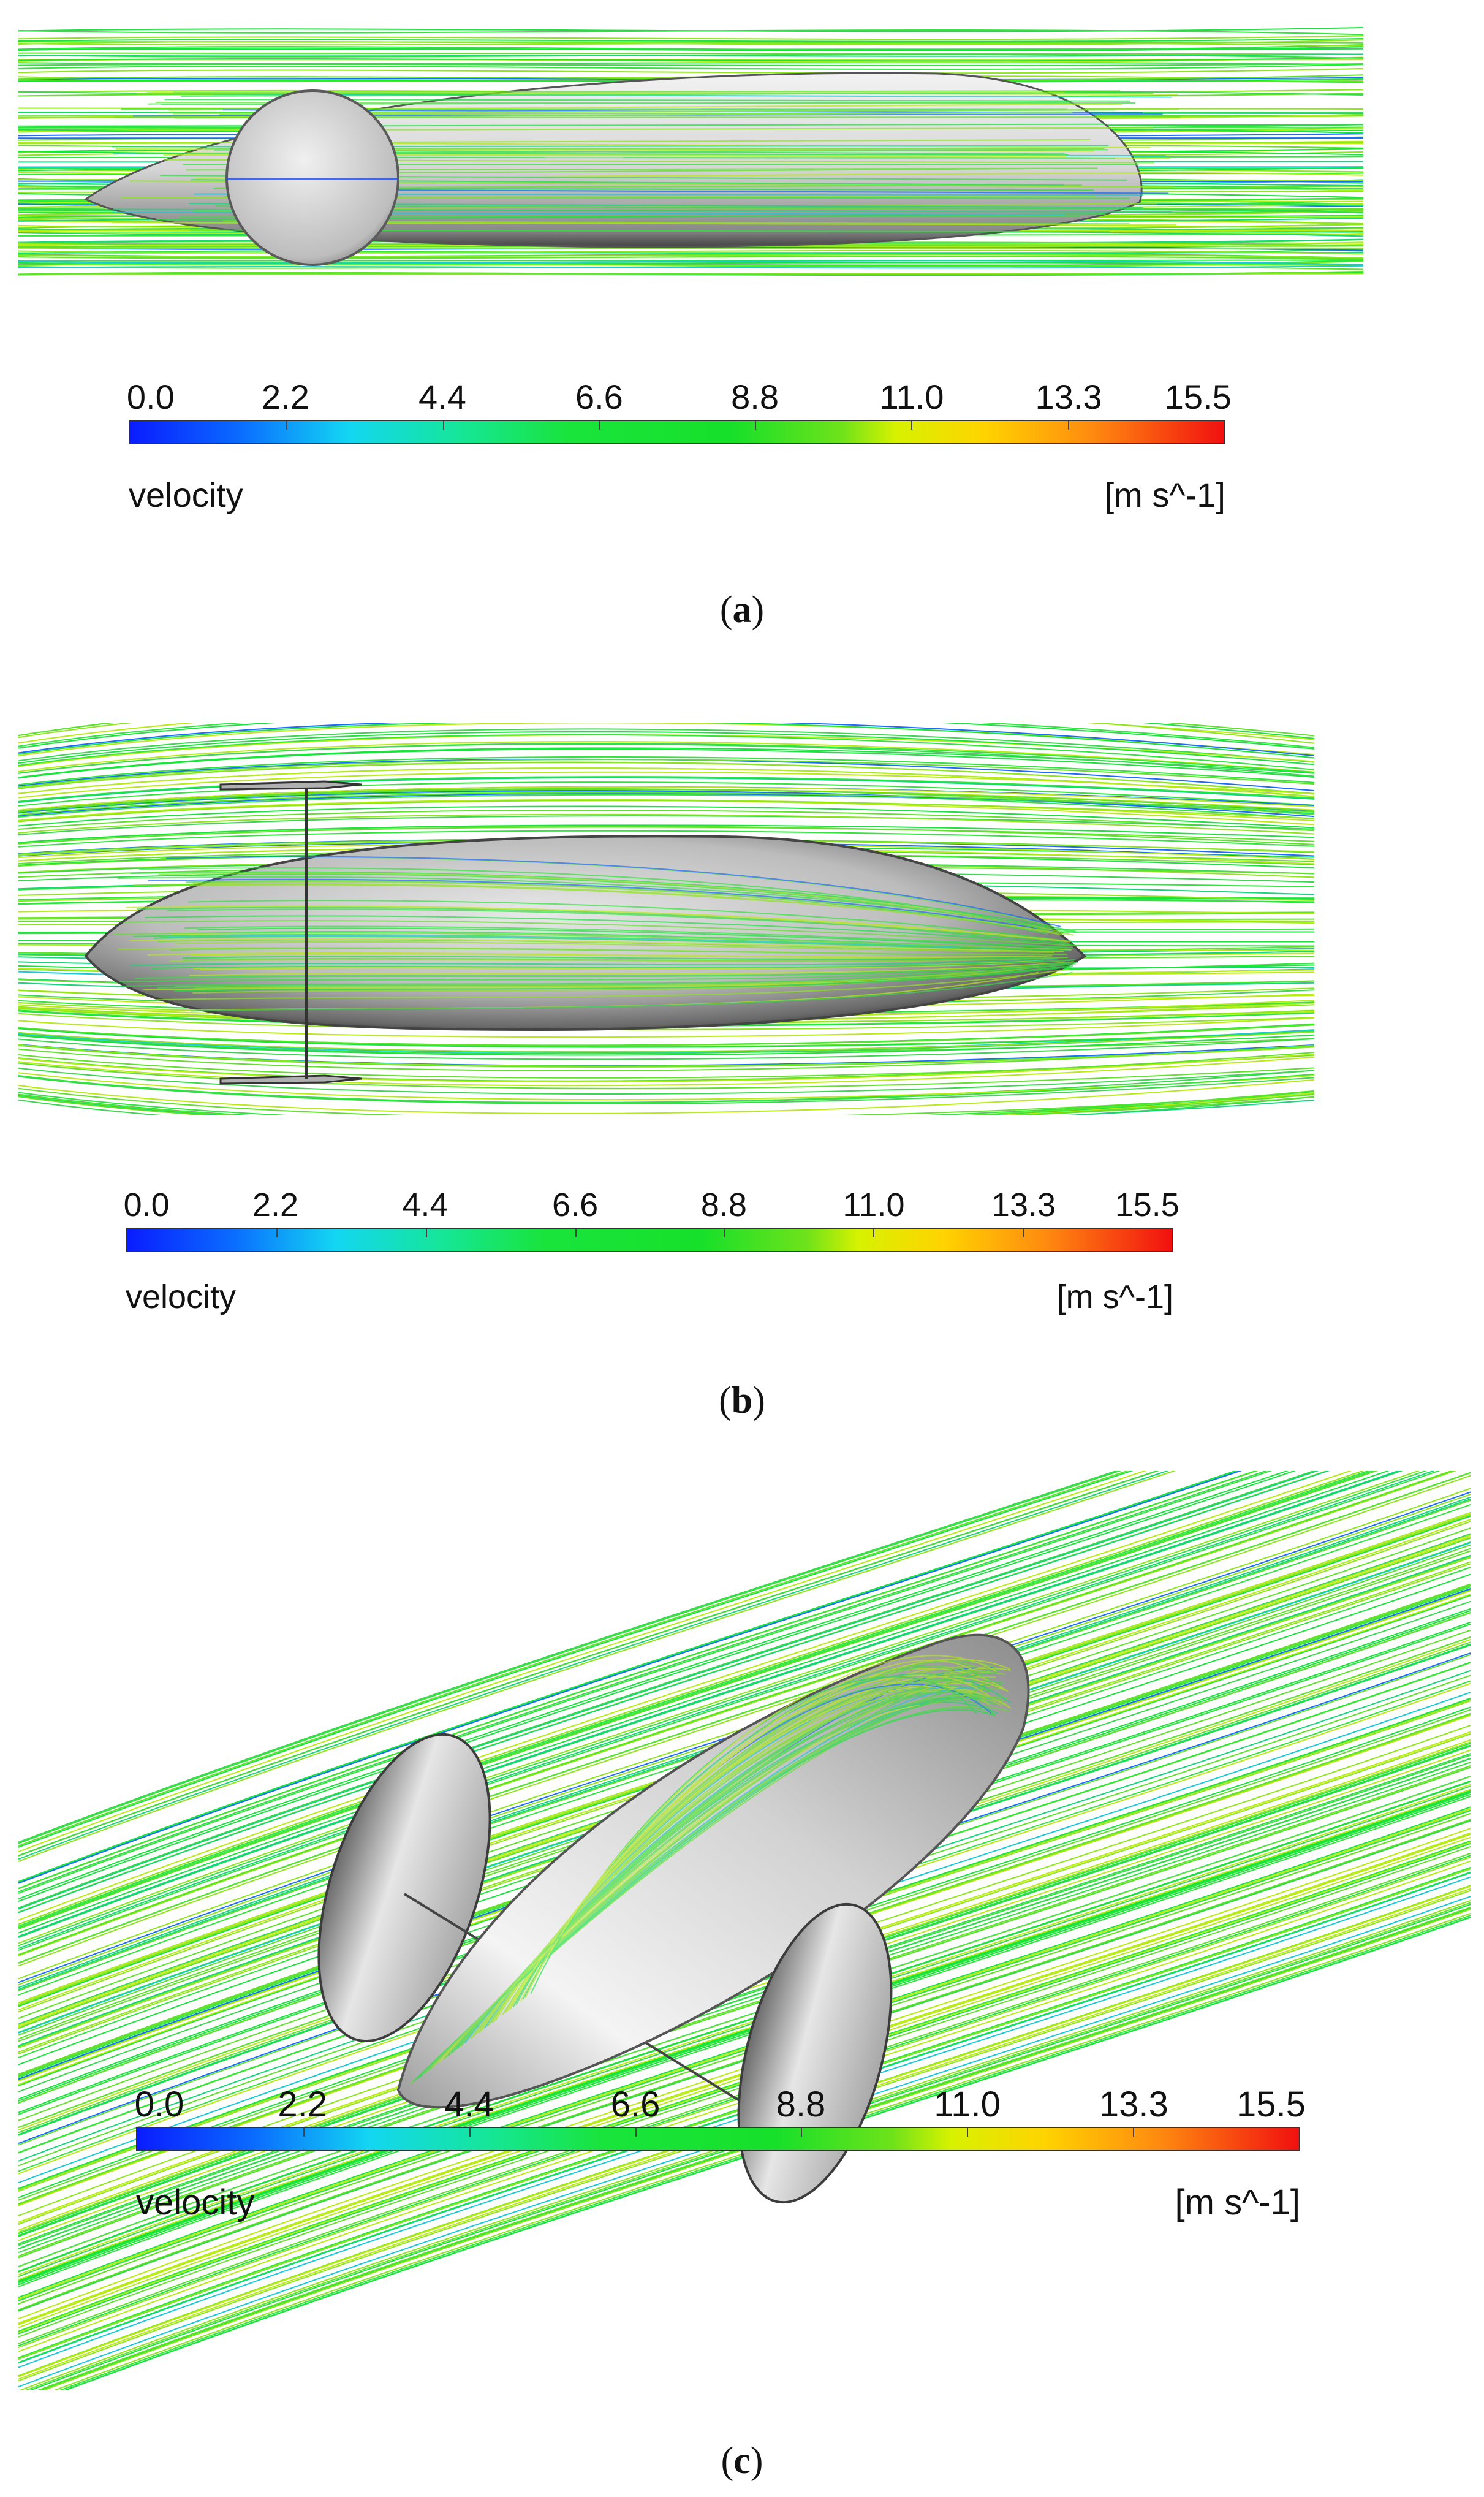  I want to click on tick-label: 0.0, so click(150, 397).